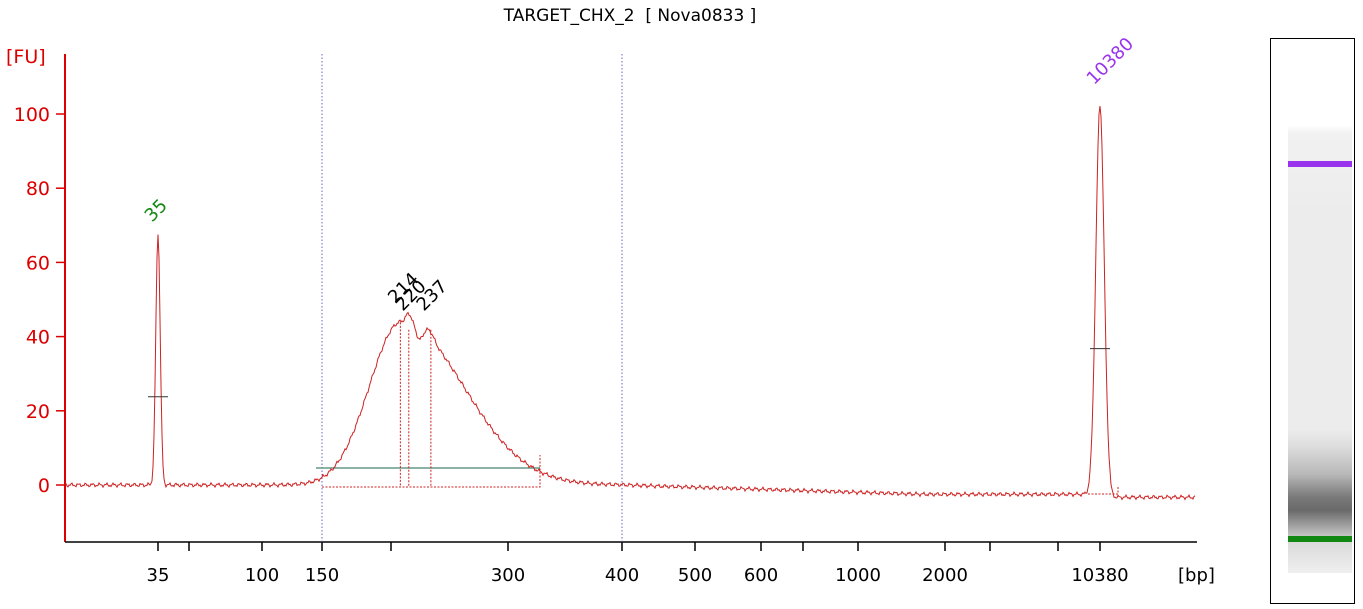  What do you see at coordinates (156, 210) in the screenshot?
I see `peak-label: 35` at bounding box center [156, 210].